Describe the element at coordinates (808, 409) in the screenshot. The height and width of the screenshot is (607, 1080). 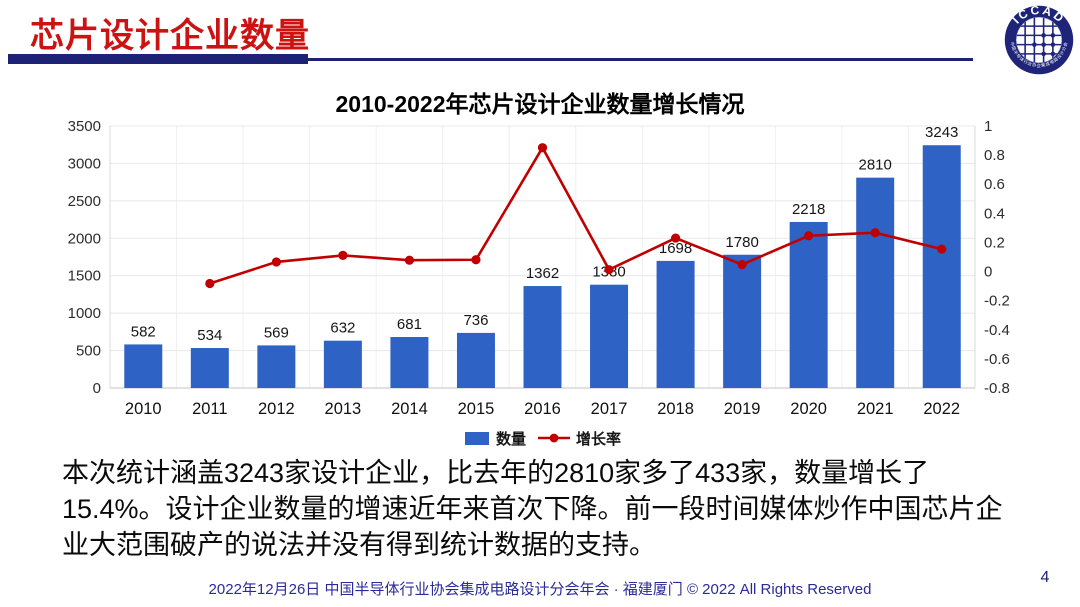
I see `svg-text: 2020` at that location.